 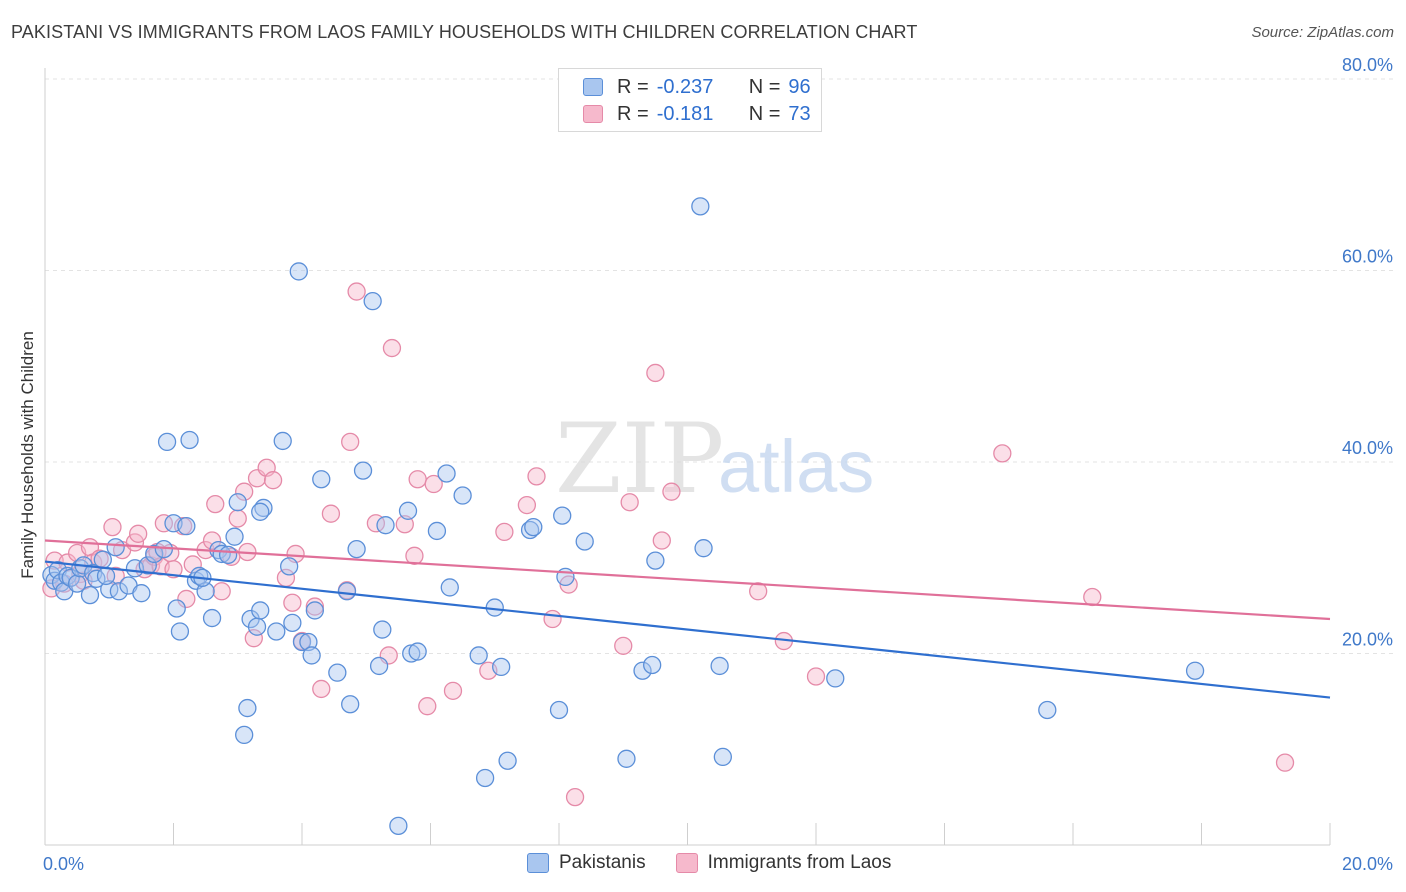 What do you see at coordinates (685, 86) in the screenshot?
I see `r-value: -0.237` at bounding box center [685, 86].